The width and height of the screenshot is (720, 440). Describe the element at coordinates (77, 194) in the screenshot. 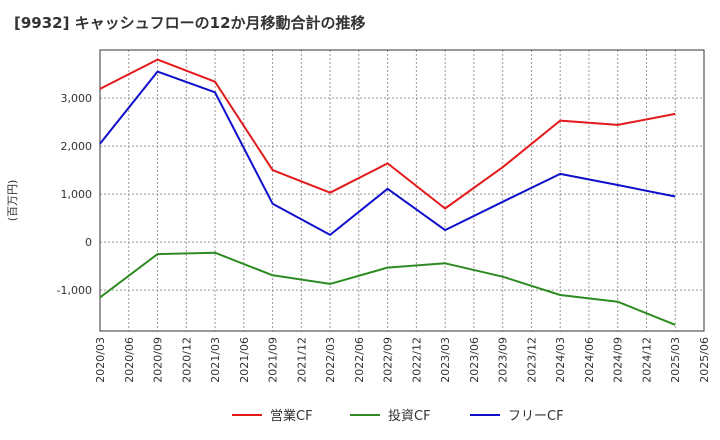

I see `y-tick-label: 1,000` at that location.